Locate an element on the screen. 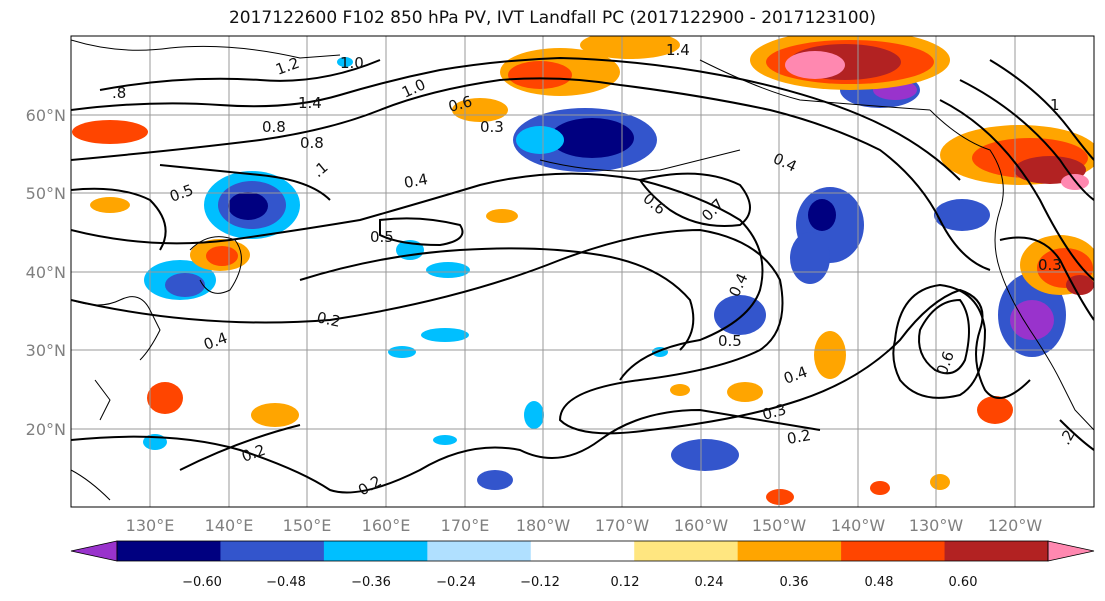 Image resolution: width=1105 pixels, height=601 pixels. lon-tick-label: 170°E is located at coordinates (465, 525).